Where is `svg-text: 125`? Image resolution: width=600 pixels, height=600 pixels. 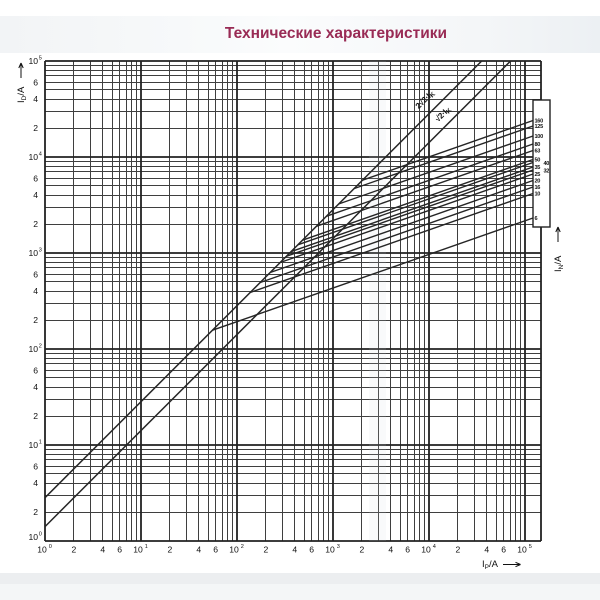 svg-text: 125 is located at coordinates (539, 127).